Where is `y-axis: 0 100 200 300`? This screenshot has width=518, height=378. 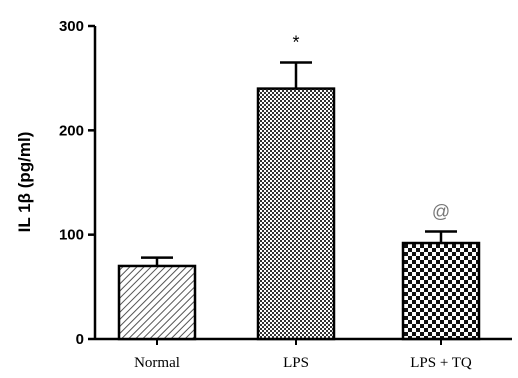
y-axis: 0 100 200 300 is located at coordinates (78, 183).